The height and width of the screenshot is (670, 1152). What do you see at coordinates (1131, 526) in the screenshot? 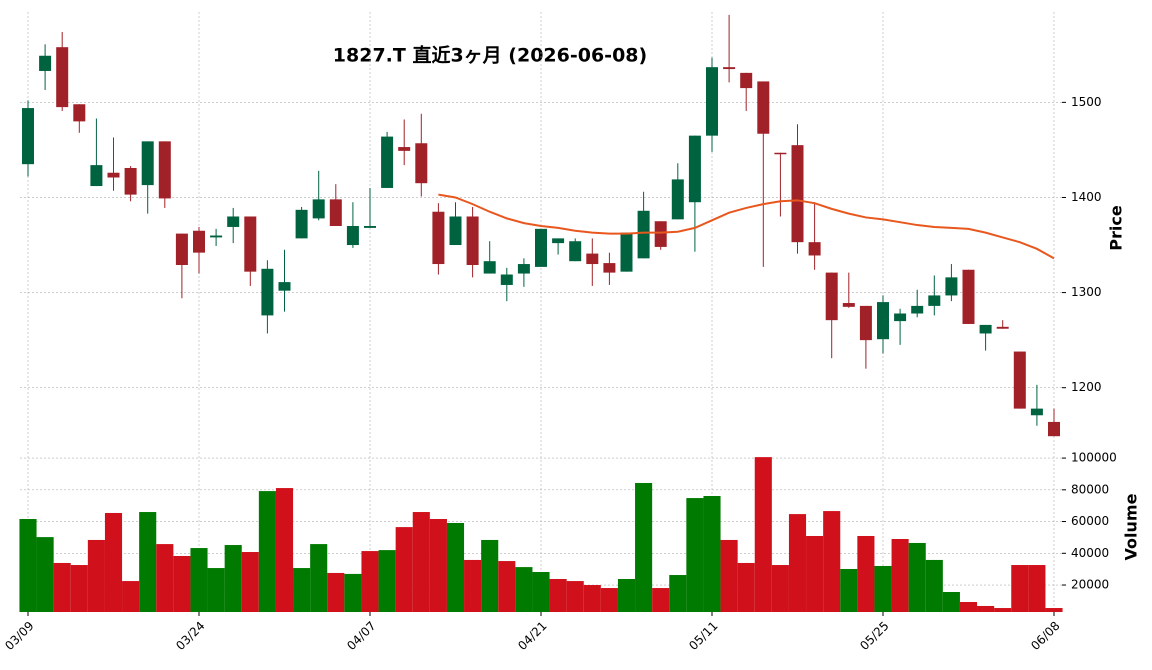
I see `volume-axis-label: Volume` at bounding box center [1131, 526].